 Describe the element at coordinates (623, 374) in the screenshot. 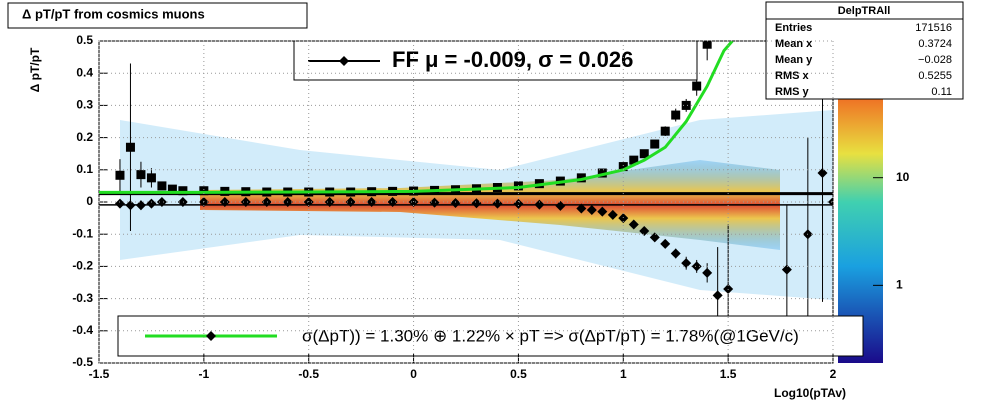

I see `x-tick-label: 1` at that location.